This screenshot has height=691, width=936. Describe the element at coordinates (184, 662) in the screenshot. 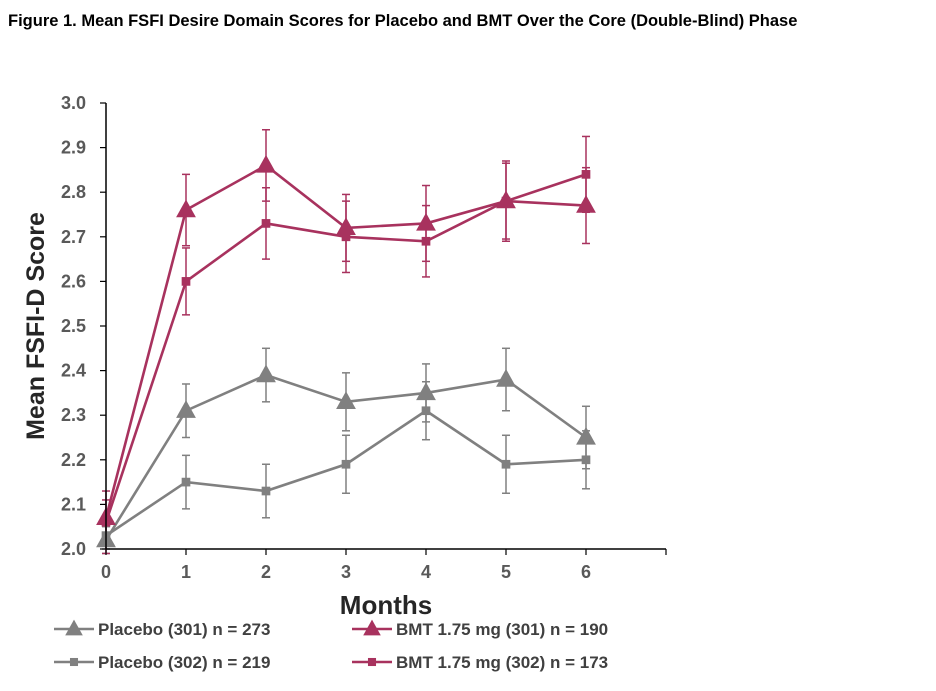

I see `legend-label: Placebo (302) n = 219` at that location.